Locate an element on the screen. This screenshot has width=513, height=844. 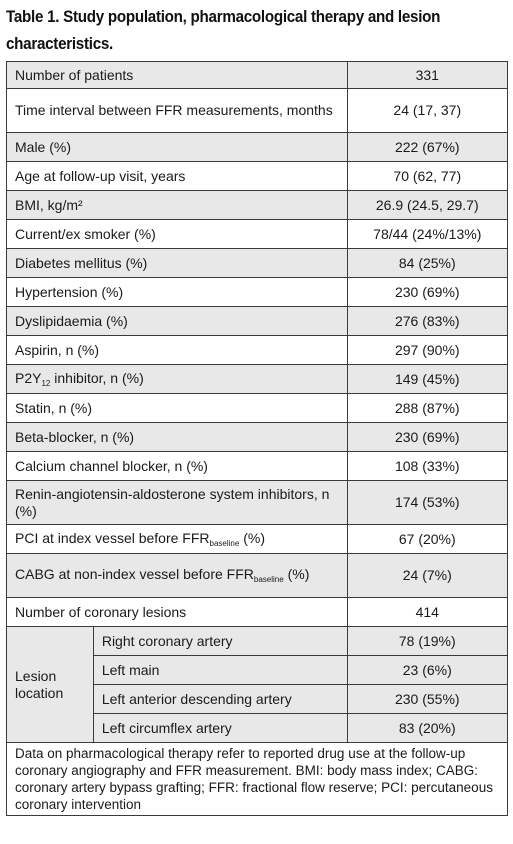
table-row: Diabetes mellitus (%) 84 (25%) is located at coordinates (257, 263).